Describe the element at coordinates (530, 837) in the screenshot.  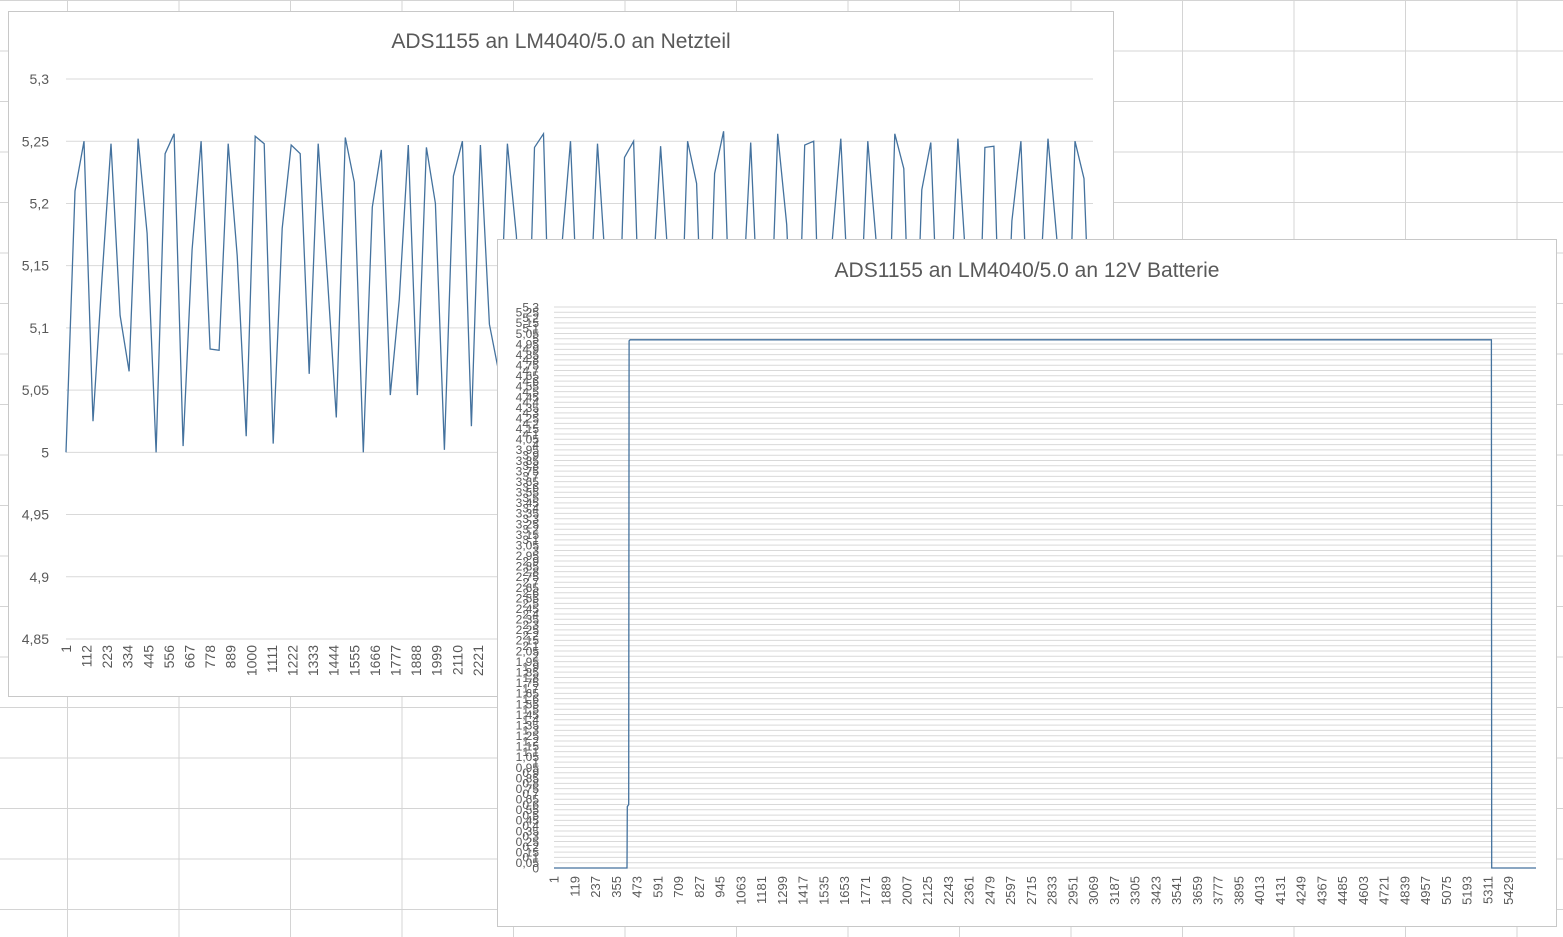
I see `y-tick-label: 0,3` at that location.